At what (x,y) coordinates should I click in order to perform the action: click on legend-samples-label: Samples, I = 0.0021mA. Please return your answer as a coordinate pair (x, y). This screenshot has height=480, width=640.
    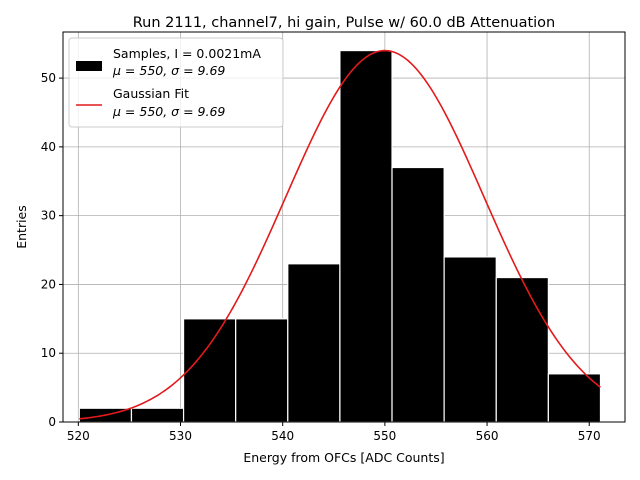
    Looking at the image, I should click on (187, 53).